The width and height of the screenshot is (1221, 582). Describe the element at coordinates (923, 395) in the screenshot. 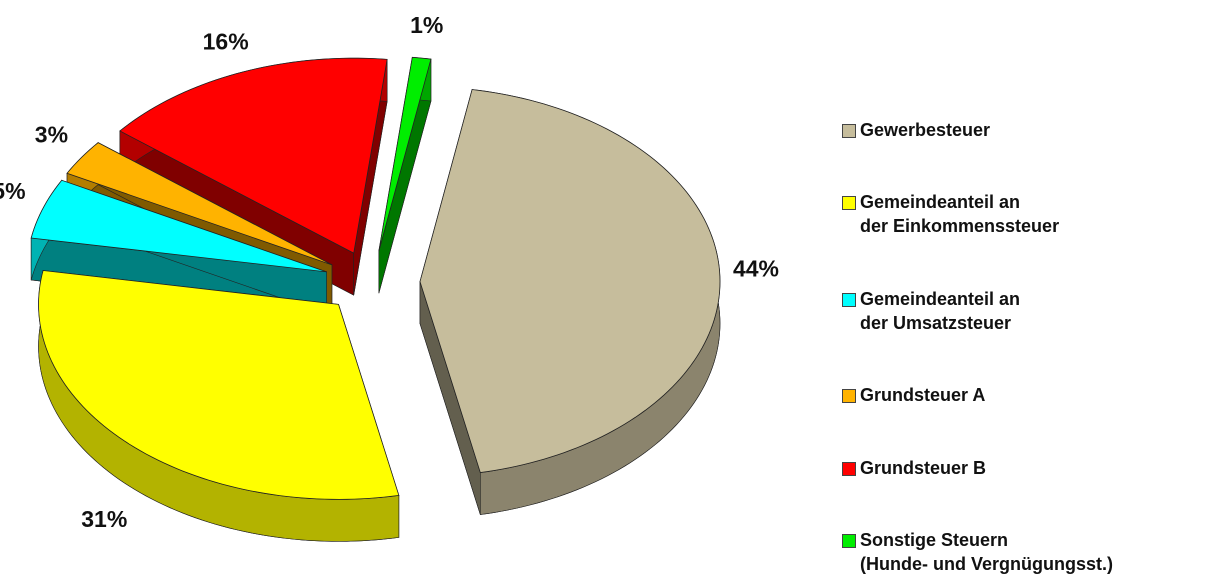

I see `legend-label: Grundsteuer A` at that location.